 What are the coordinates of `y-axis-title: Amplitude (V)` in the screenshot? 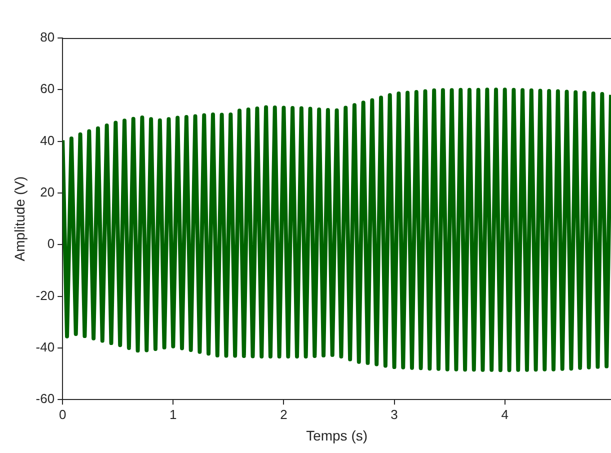 It's located at (19, 219).